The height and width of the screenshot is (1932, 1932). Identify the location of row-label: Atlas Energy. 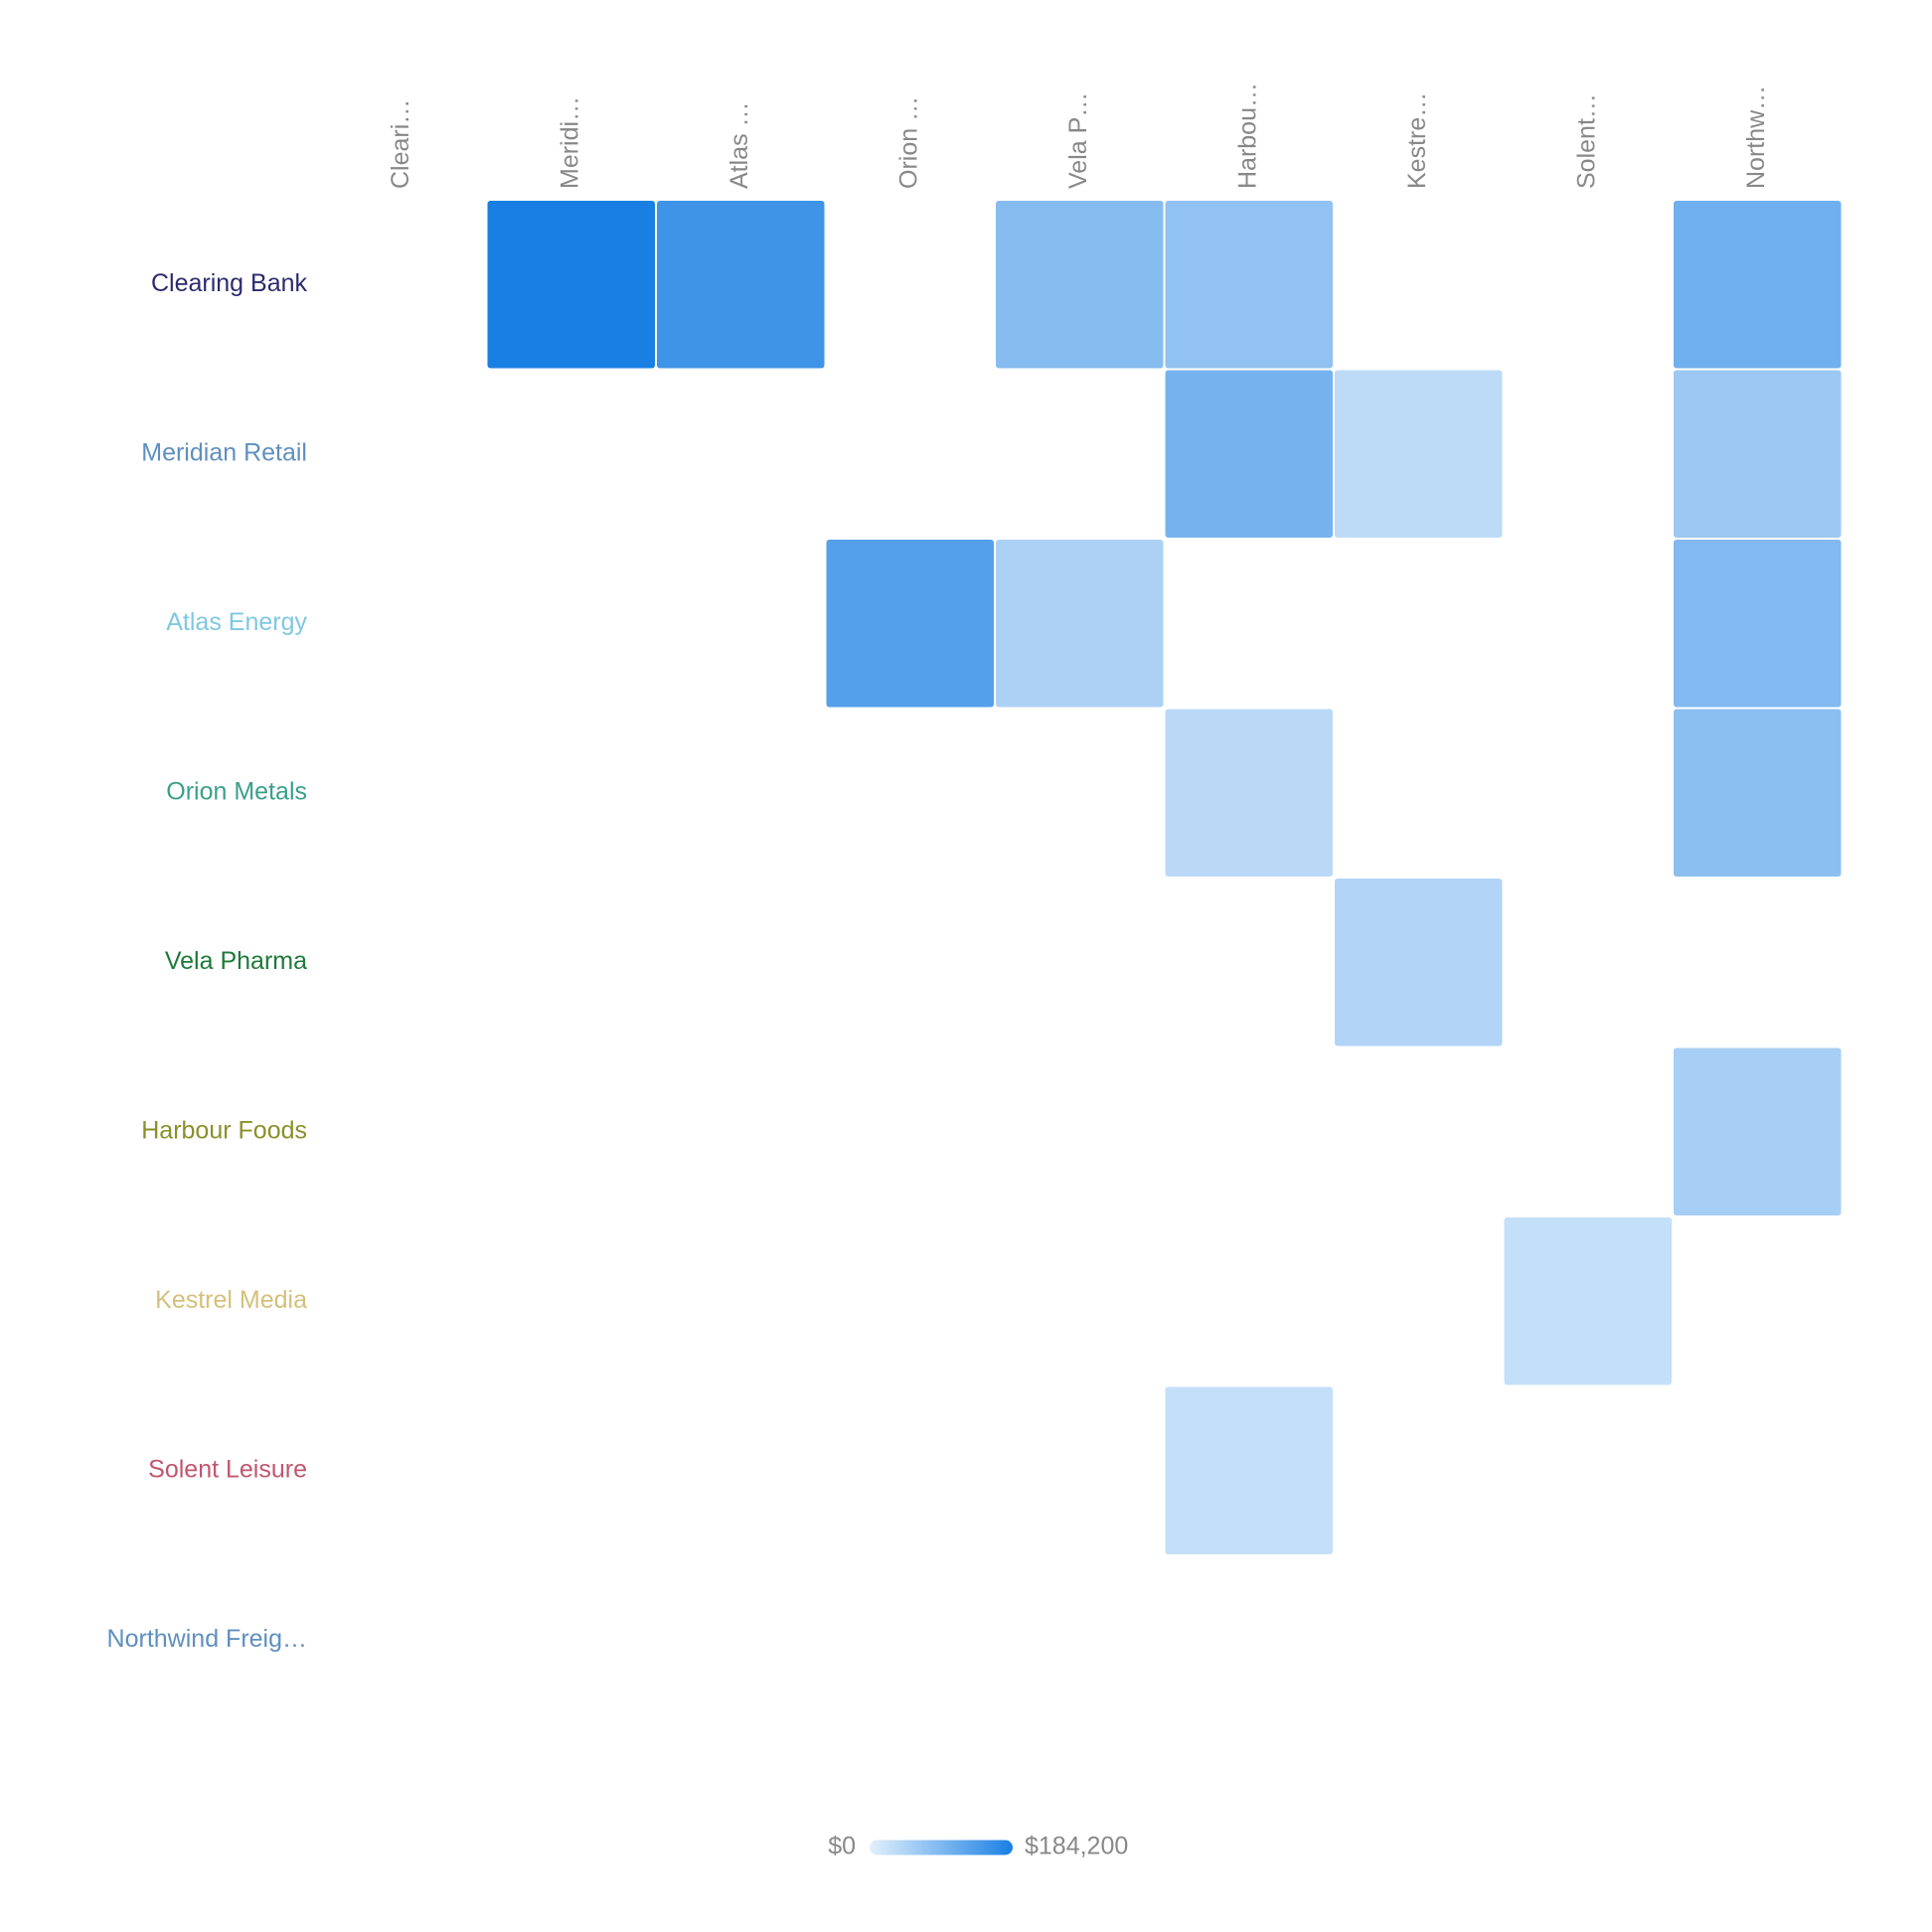
(236, 622).